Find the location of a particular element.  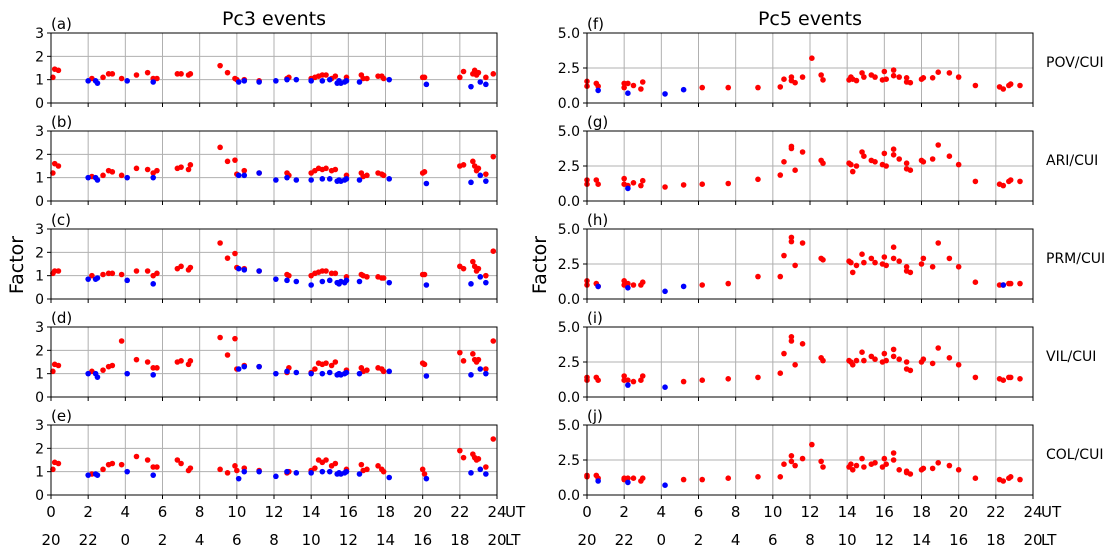

x-tick-label-lt: 22 is located at coordinates (88, 540).